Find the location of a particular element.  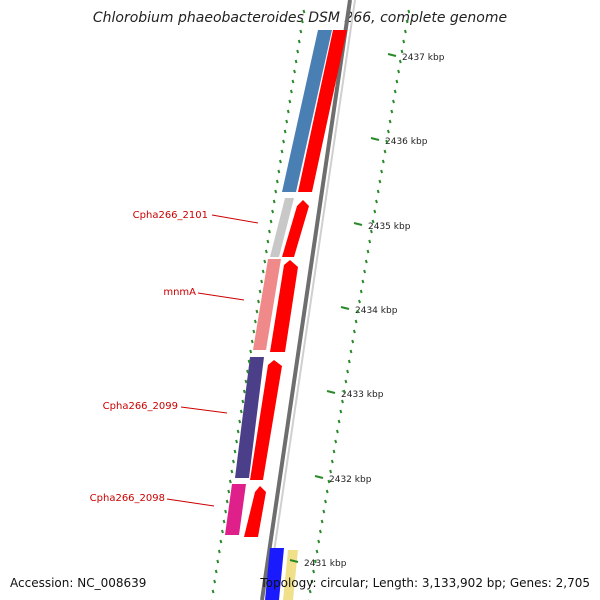

gene-label: Cpha266_2099 is located at coordinates (140, 406).